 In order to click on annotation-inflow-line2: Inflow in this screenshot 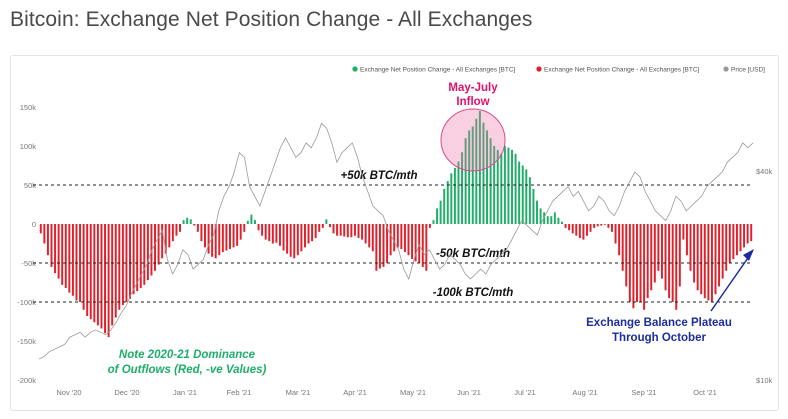, I will do `click(472, 102)`.